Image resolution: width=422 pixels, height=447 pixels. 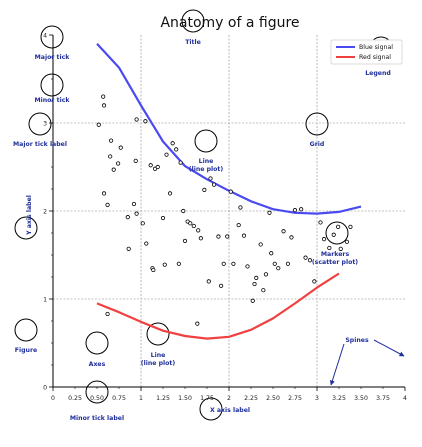 I want to click on annotation-label: Grid, so click(x=317, y=144).